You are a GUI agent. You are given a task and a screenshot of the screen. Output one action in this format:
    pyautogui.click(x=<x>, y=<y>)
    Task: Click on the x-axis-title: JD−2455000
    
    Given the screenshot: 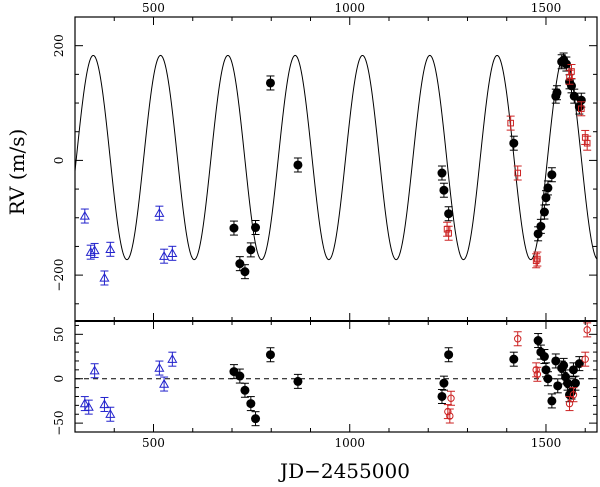 What is the action you would take?
    pyautogui.click(x=344, y=471)
    